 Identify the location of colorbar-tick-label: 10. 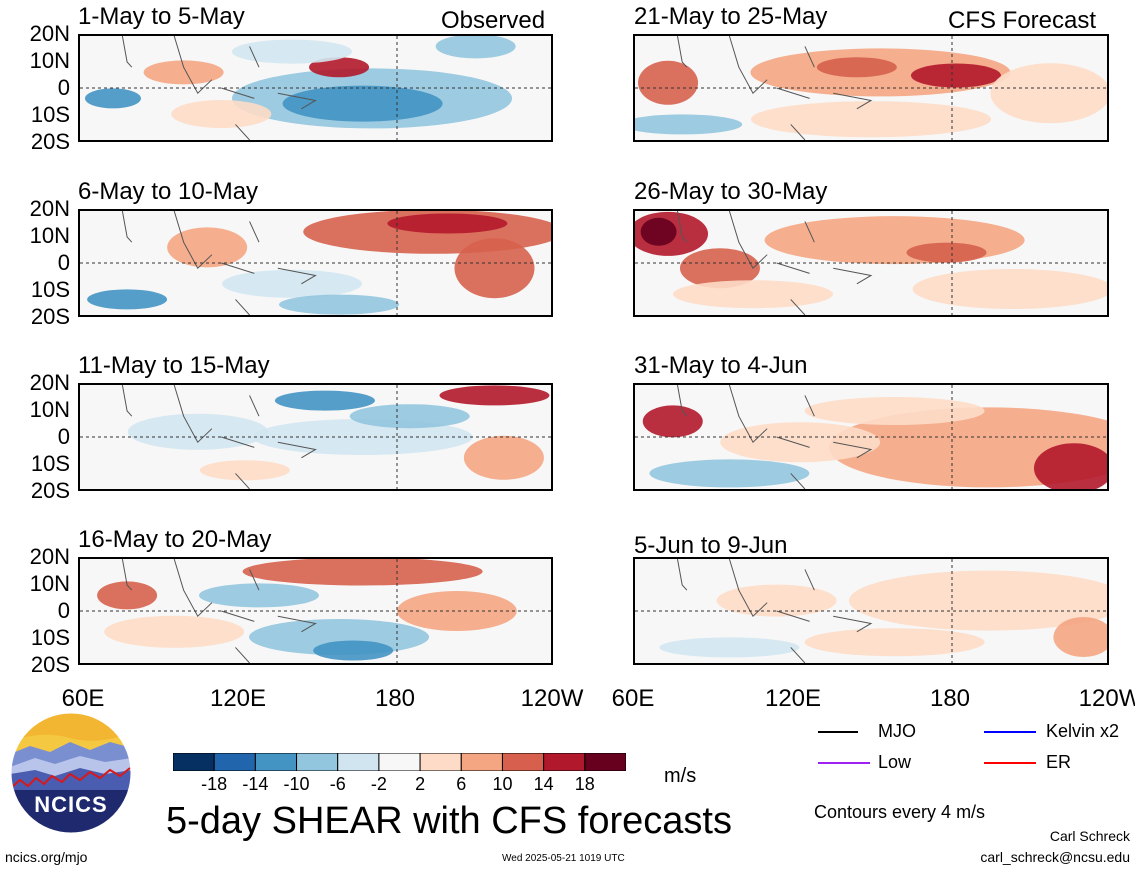
(502, 784).